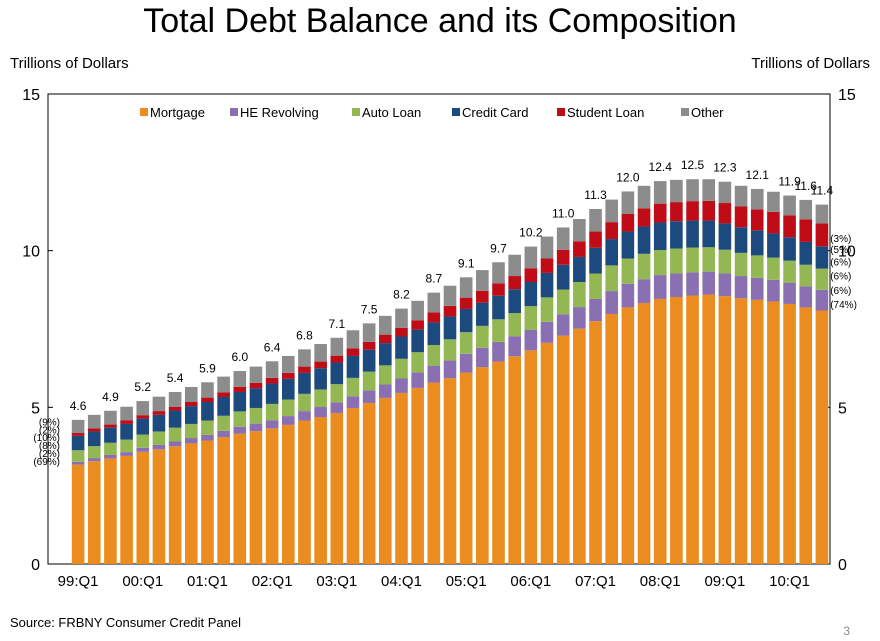  I want to click on total-label: 11.9, so click(789, 182).